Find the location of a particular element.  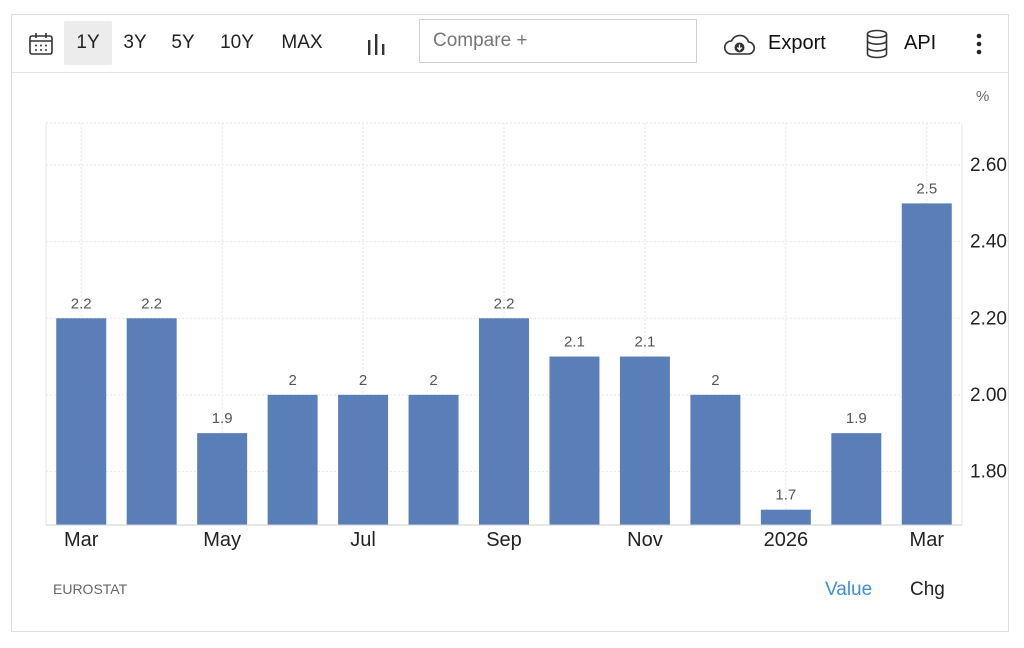

y-tick-label: 2.40 is located at coordinates (988, 242).